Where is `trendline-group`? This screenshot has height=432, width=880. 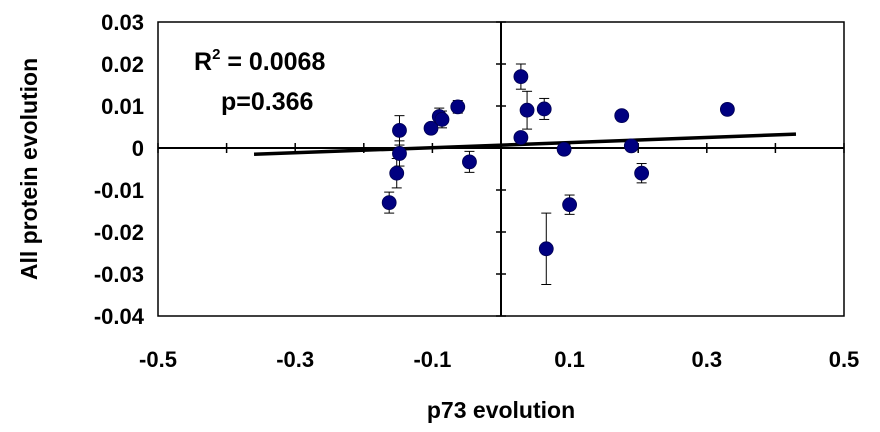 trendline-group is located at coordinates (525, 144).